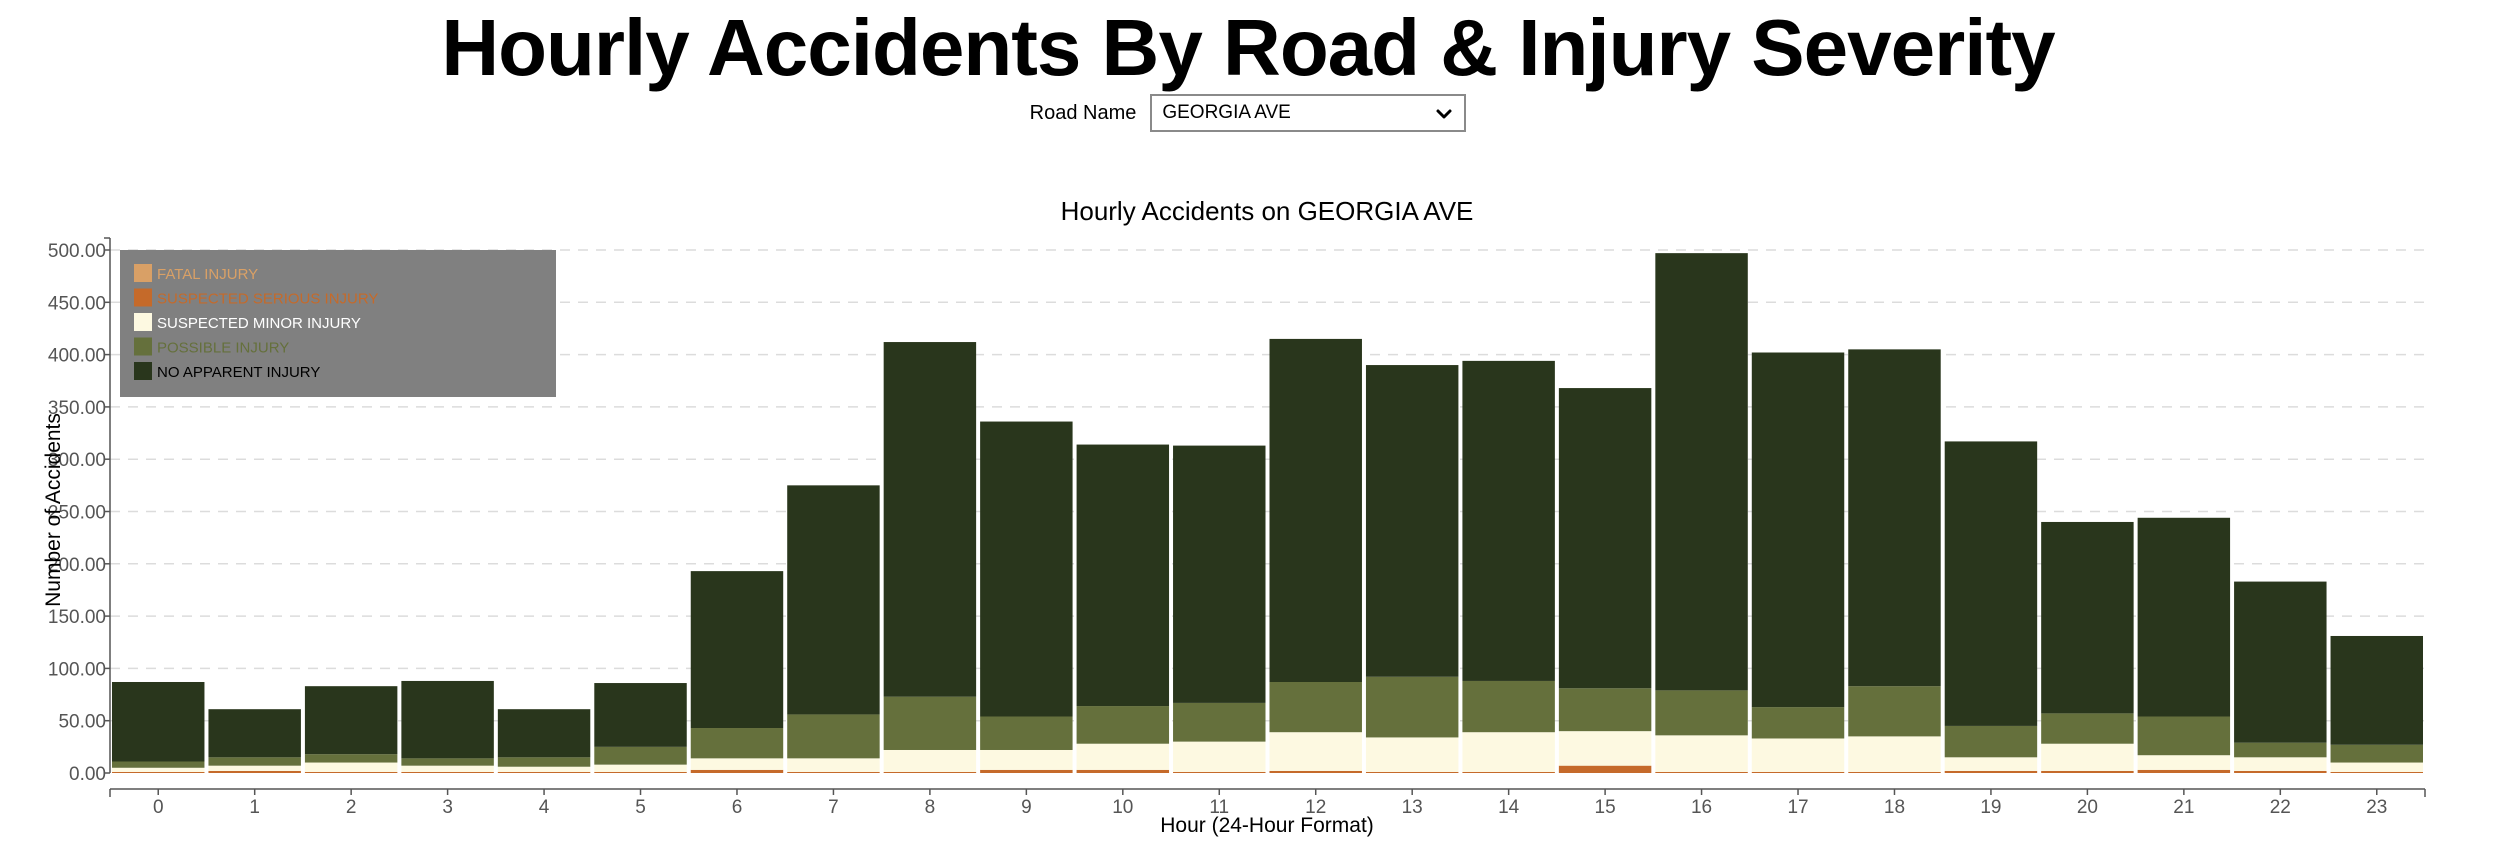 The width and height of the screenshot is (2496, 856). What do you see at coordinates (1990, 807) in the screenshot?
I see `x-tick-label: 19` at bounding box center [1990, 807].